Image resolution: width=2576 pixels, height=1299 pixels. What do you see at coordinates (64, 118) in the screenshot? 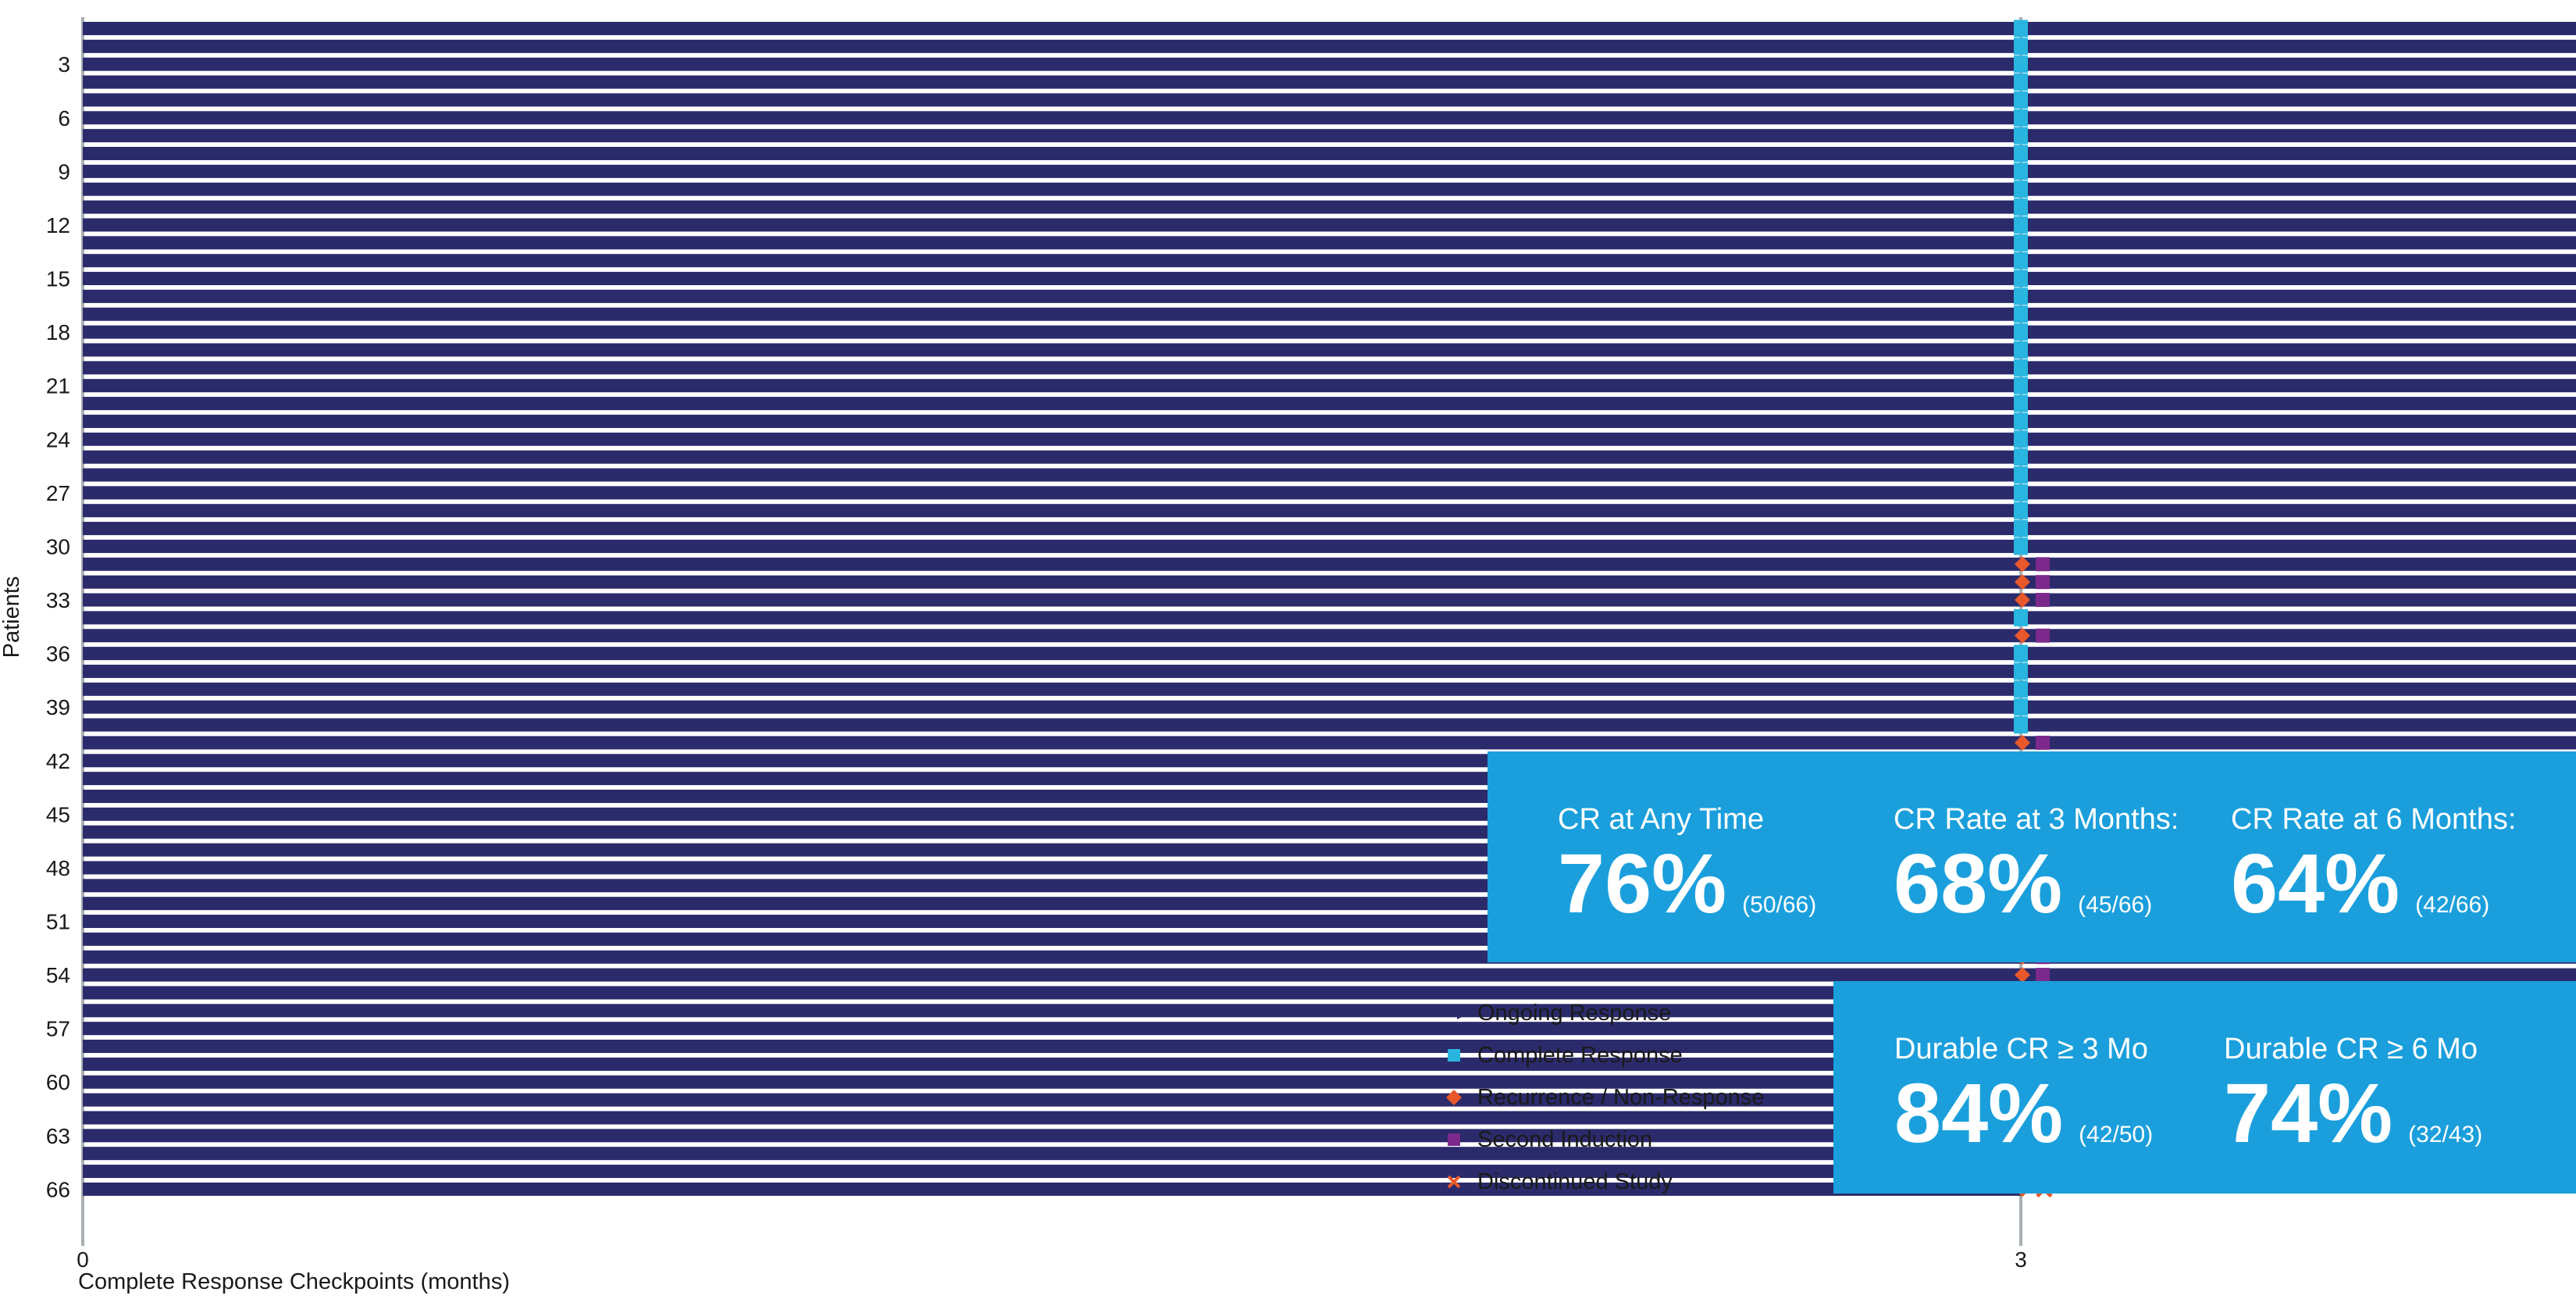
I see `y-tick-label-6: 6` at bounding box center [64, 118].